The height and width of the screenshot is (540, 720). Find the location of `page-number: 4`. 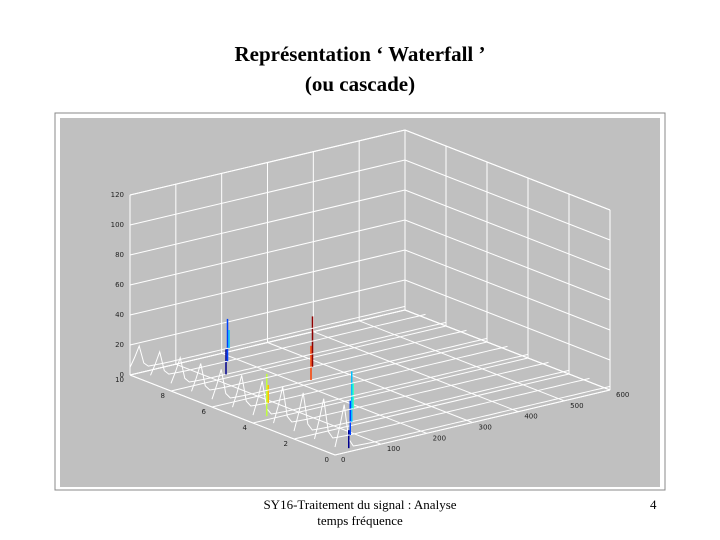

page-number: 4 is located at coordinates (653, 504).